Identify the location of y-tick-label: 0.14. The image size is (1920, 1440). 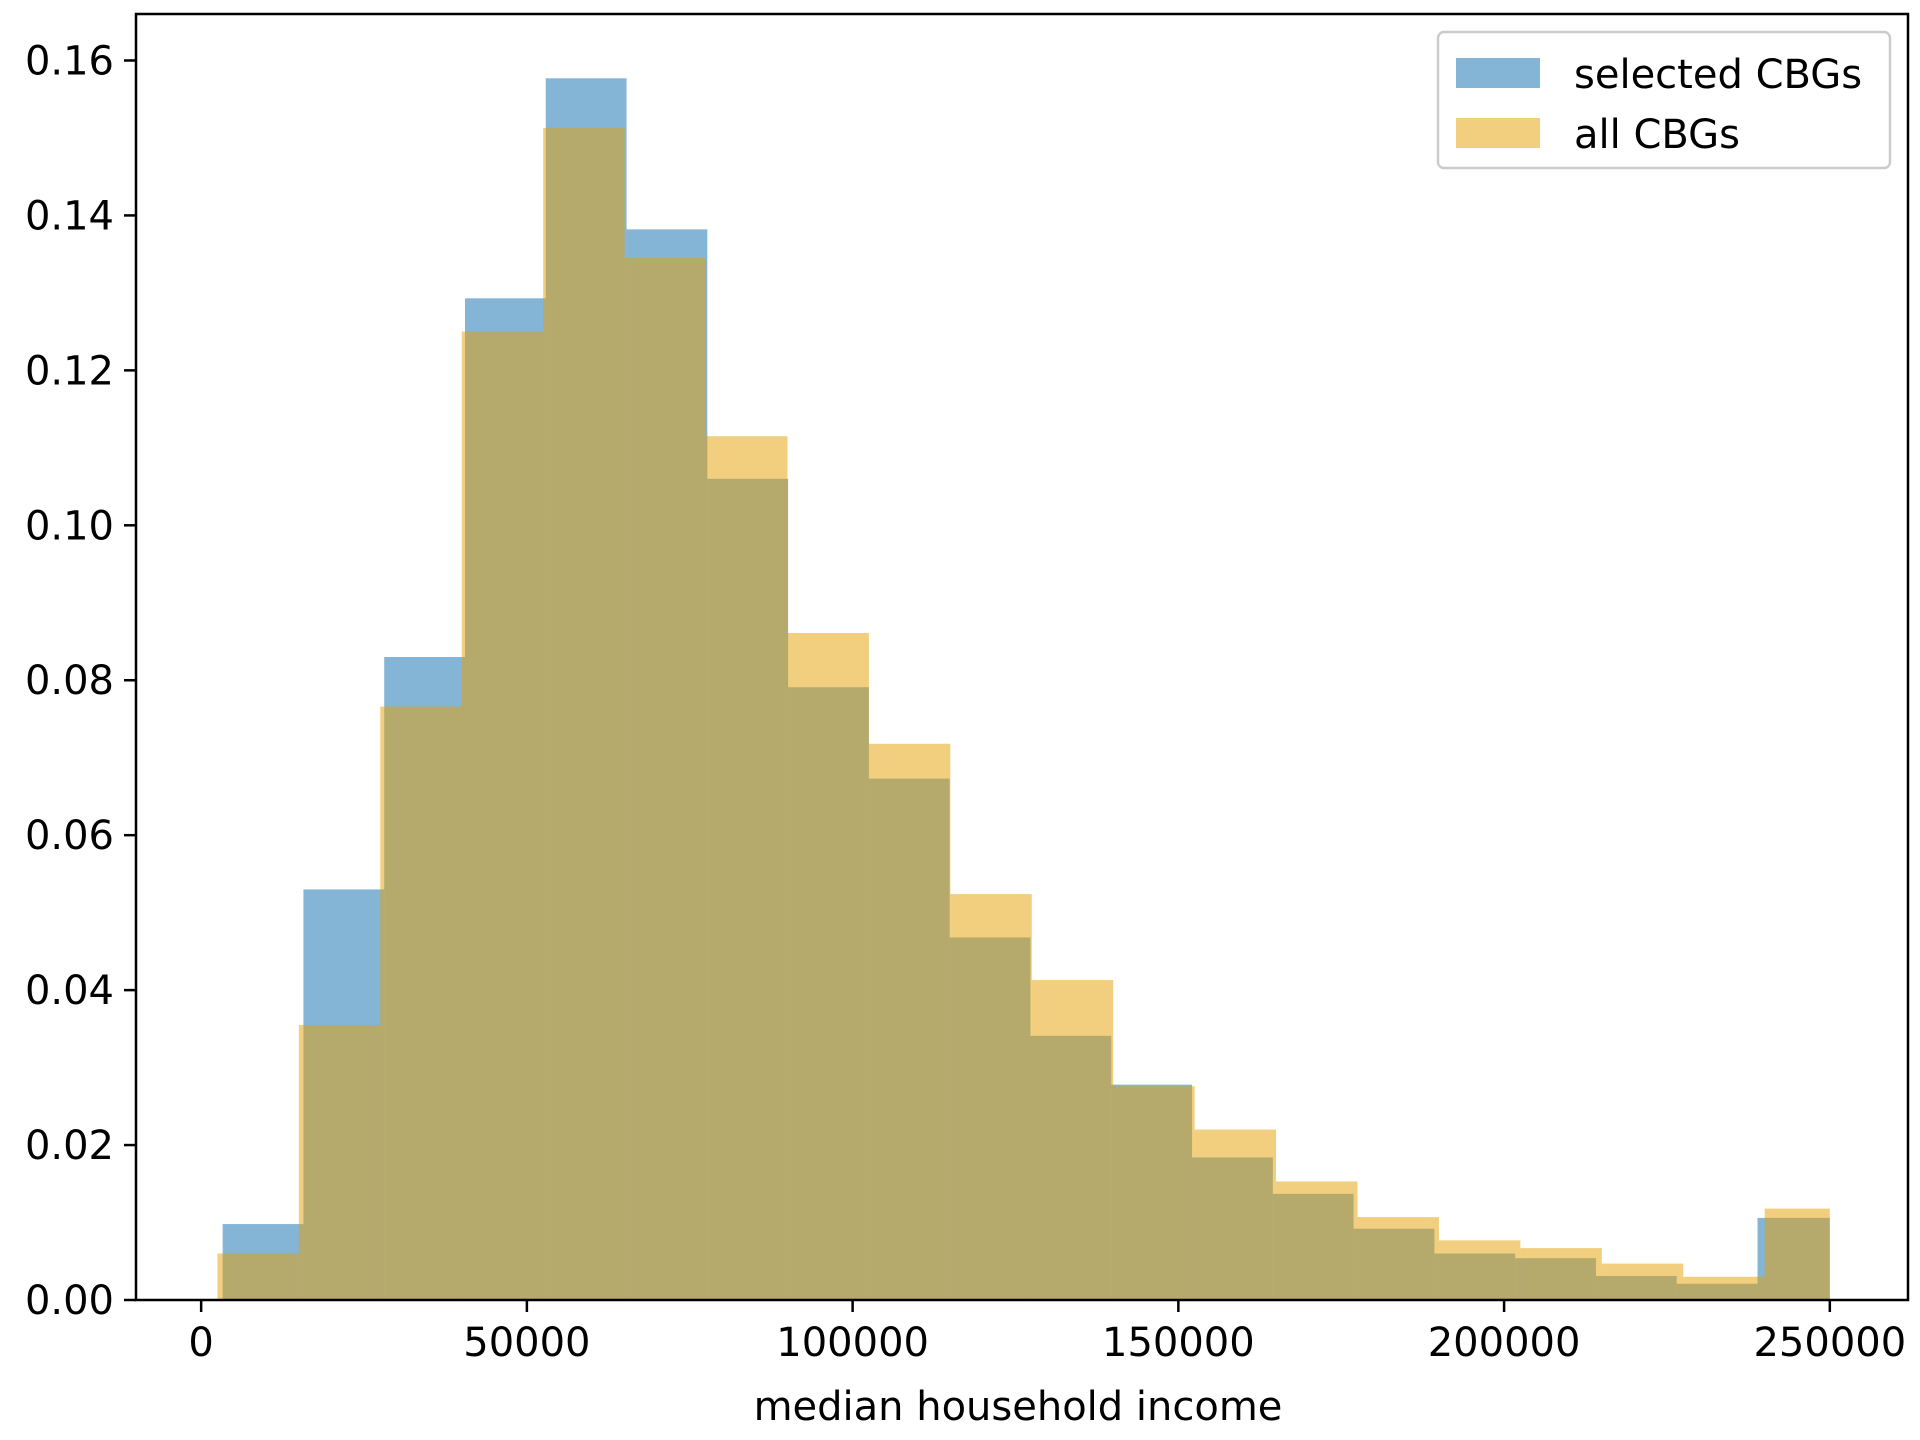
(69, 216).